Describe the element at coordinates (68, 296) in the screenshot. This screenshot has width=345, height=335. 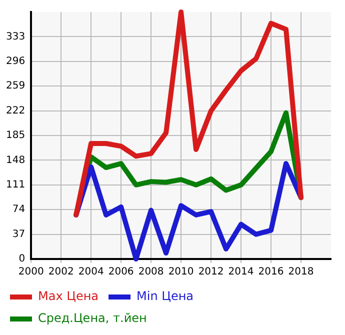
I see `legend-label: Max Цена` at that location.